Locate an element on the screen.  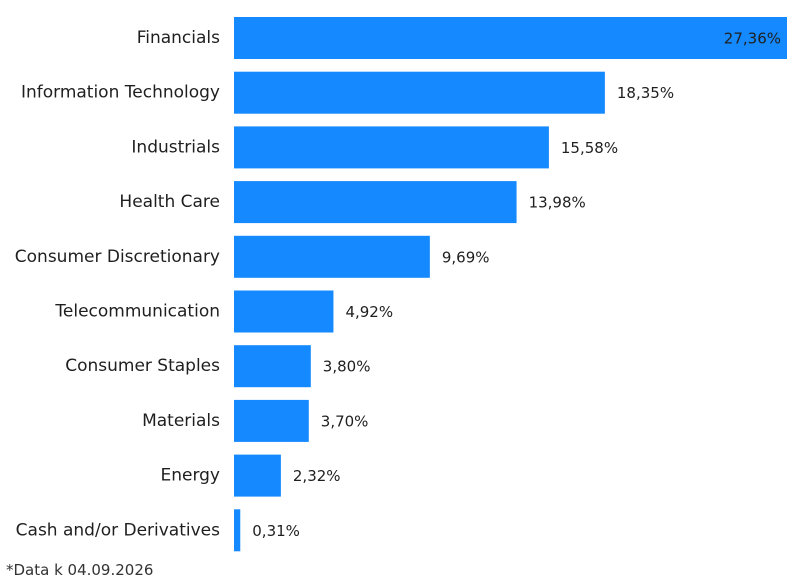
value-label: 3,80% is located at coordinates (347, 367).